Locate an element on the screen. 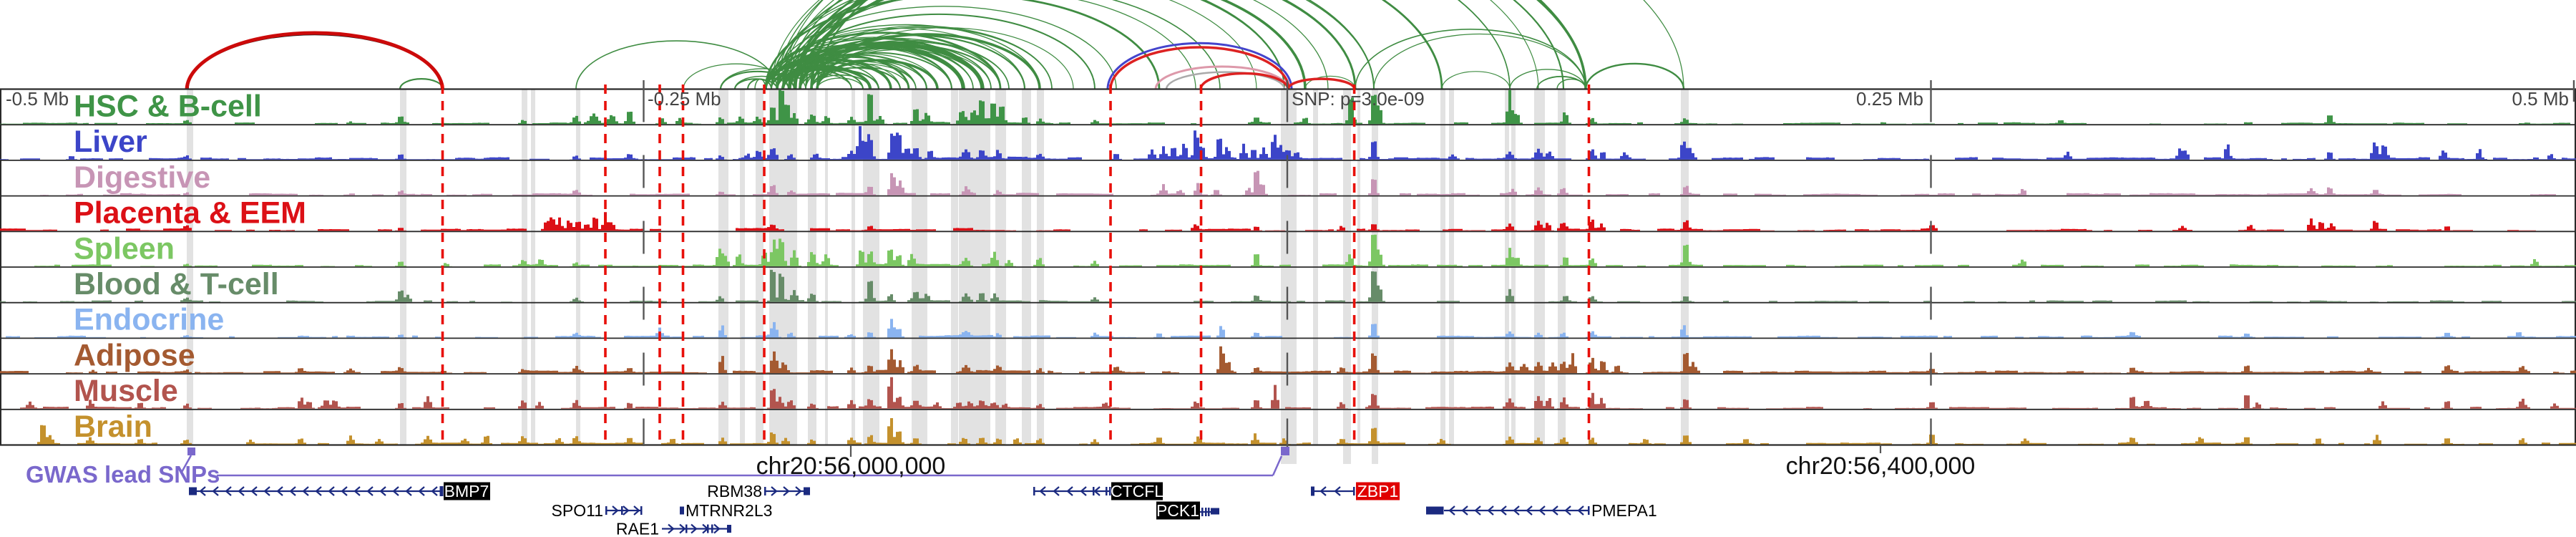  svg-text: SPO11 is located at coordinates (577, 510).